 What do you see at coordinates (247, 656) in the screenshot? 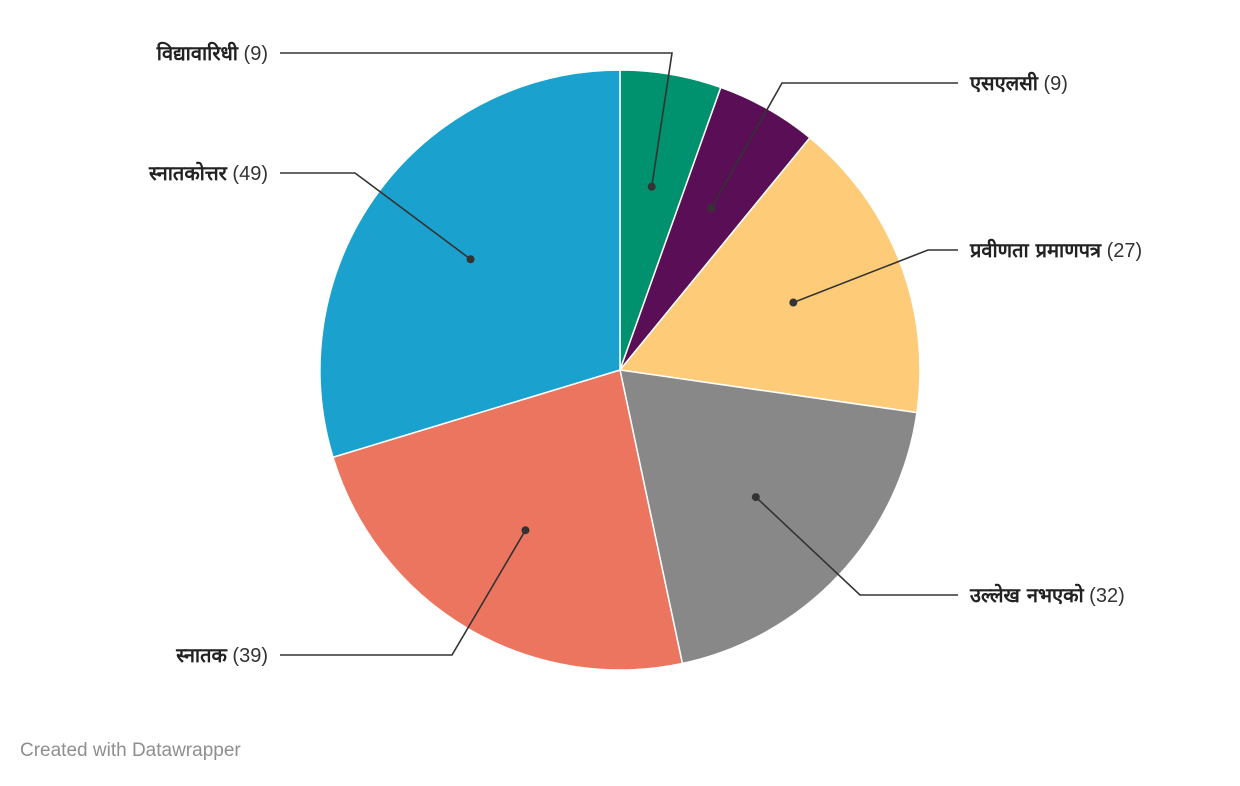
I see `slice-label-value: (39)` at bounding box center [247, 656].